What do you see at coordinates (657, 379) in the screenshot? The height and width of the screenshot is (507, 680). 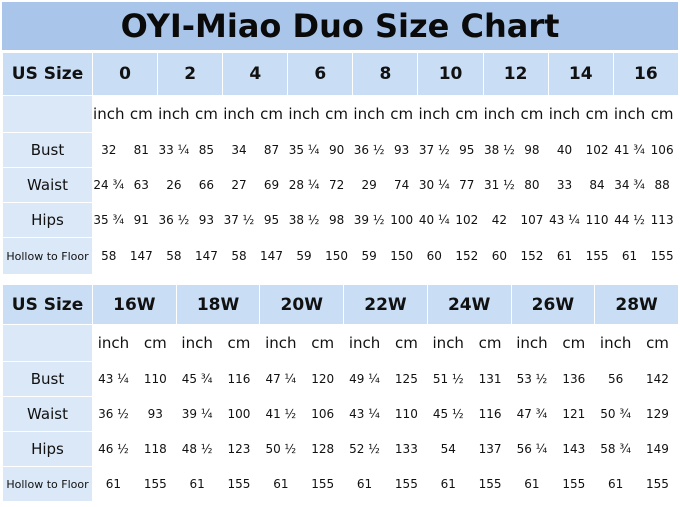 I see `table-cell: 142` at bounding box center [657, 379].